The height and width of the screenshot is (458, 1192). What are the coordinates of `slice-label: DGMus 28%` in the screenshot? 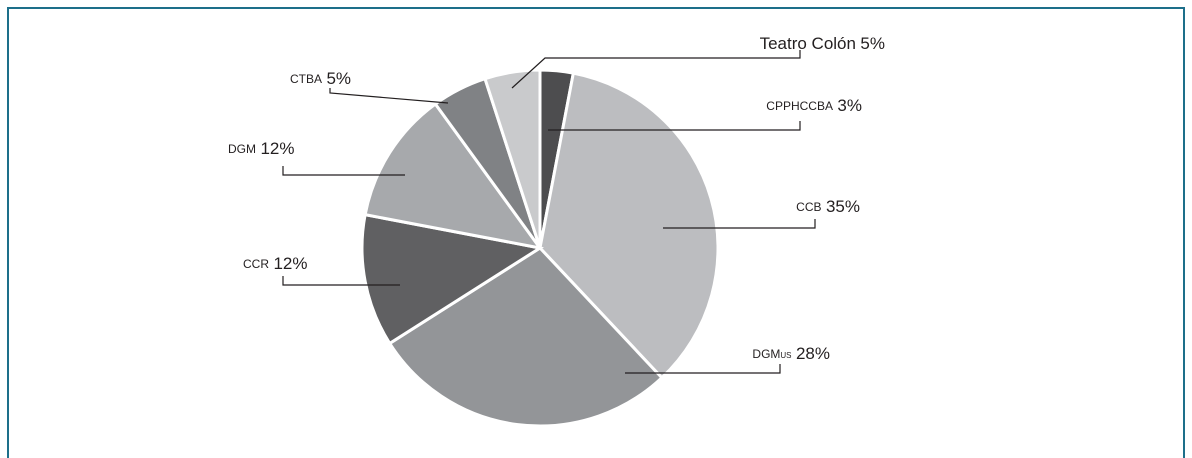 It's located at (791, 353).